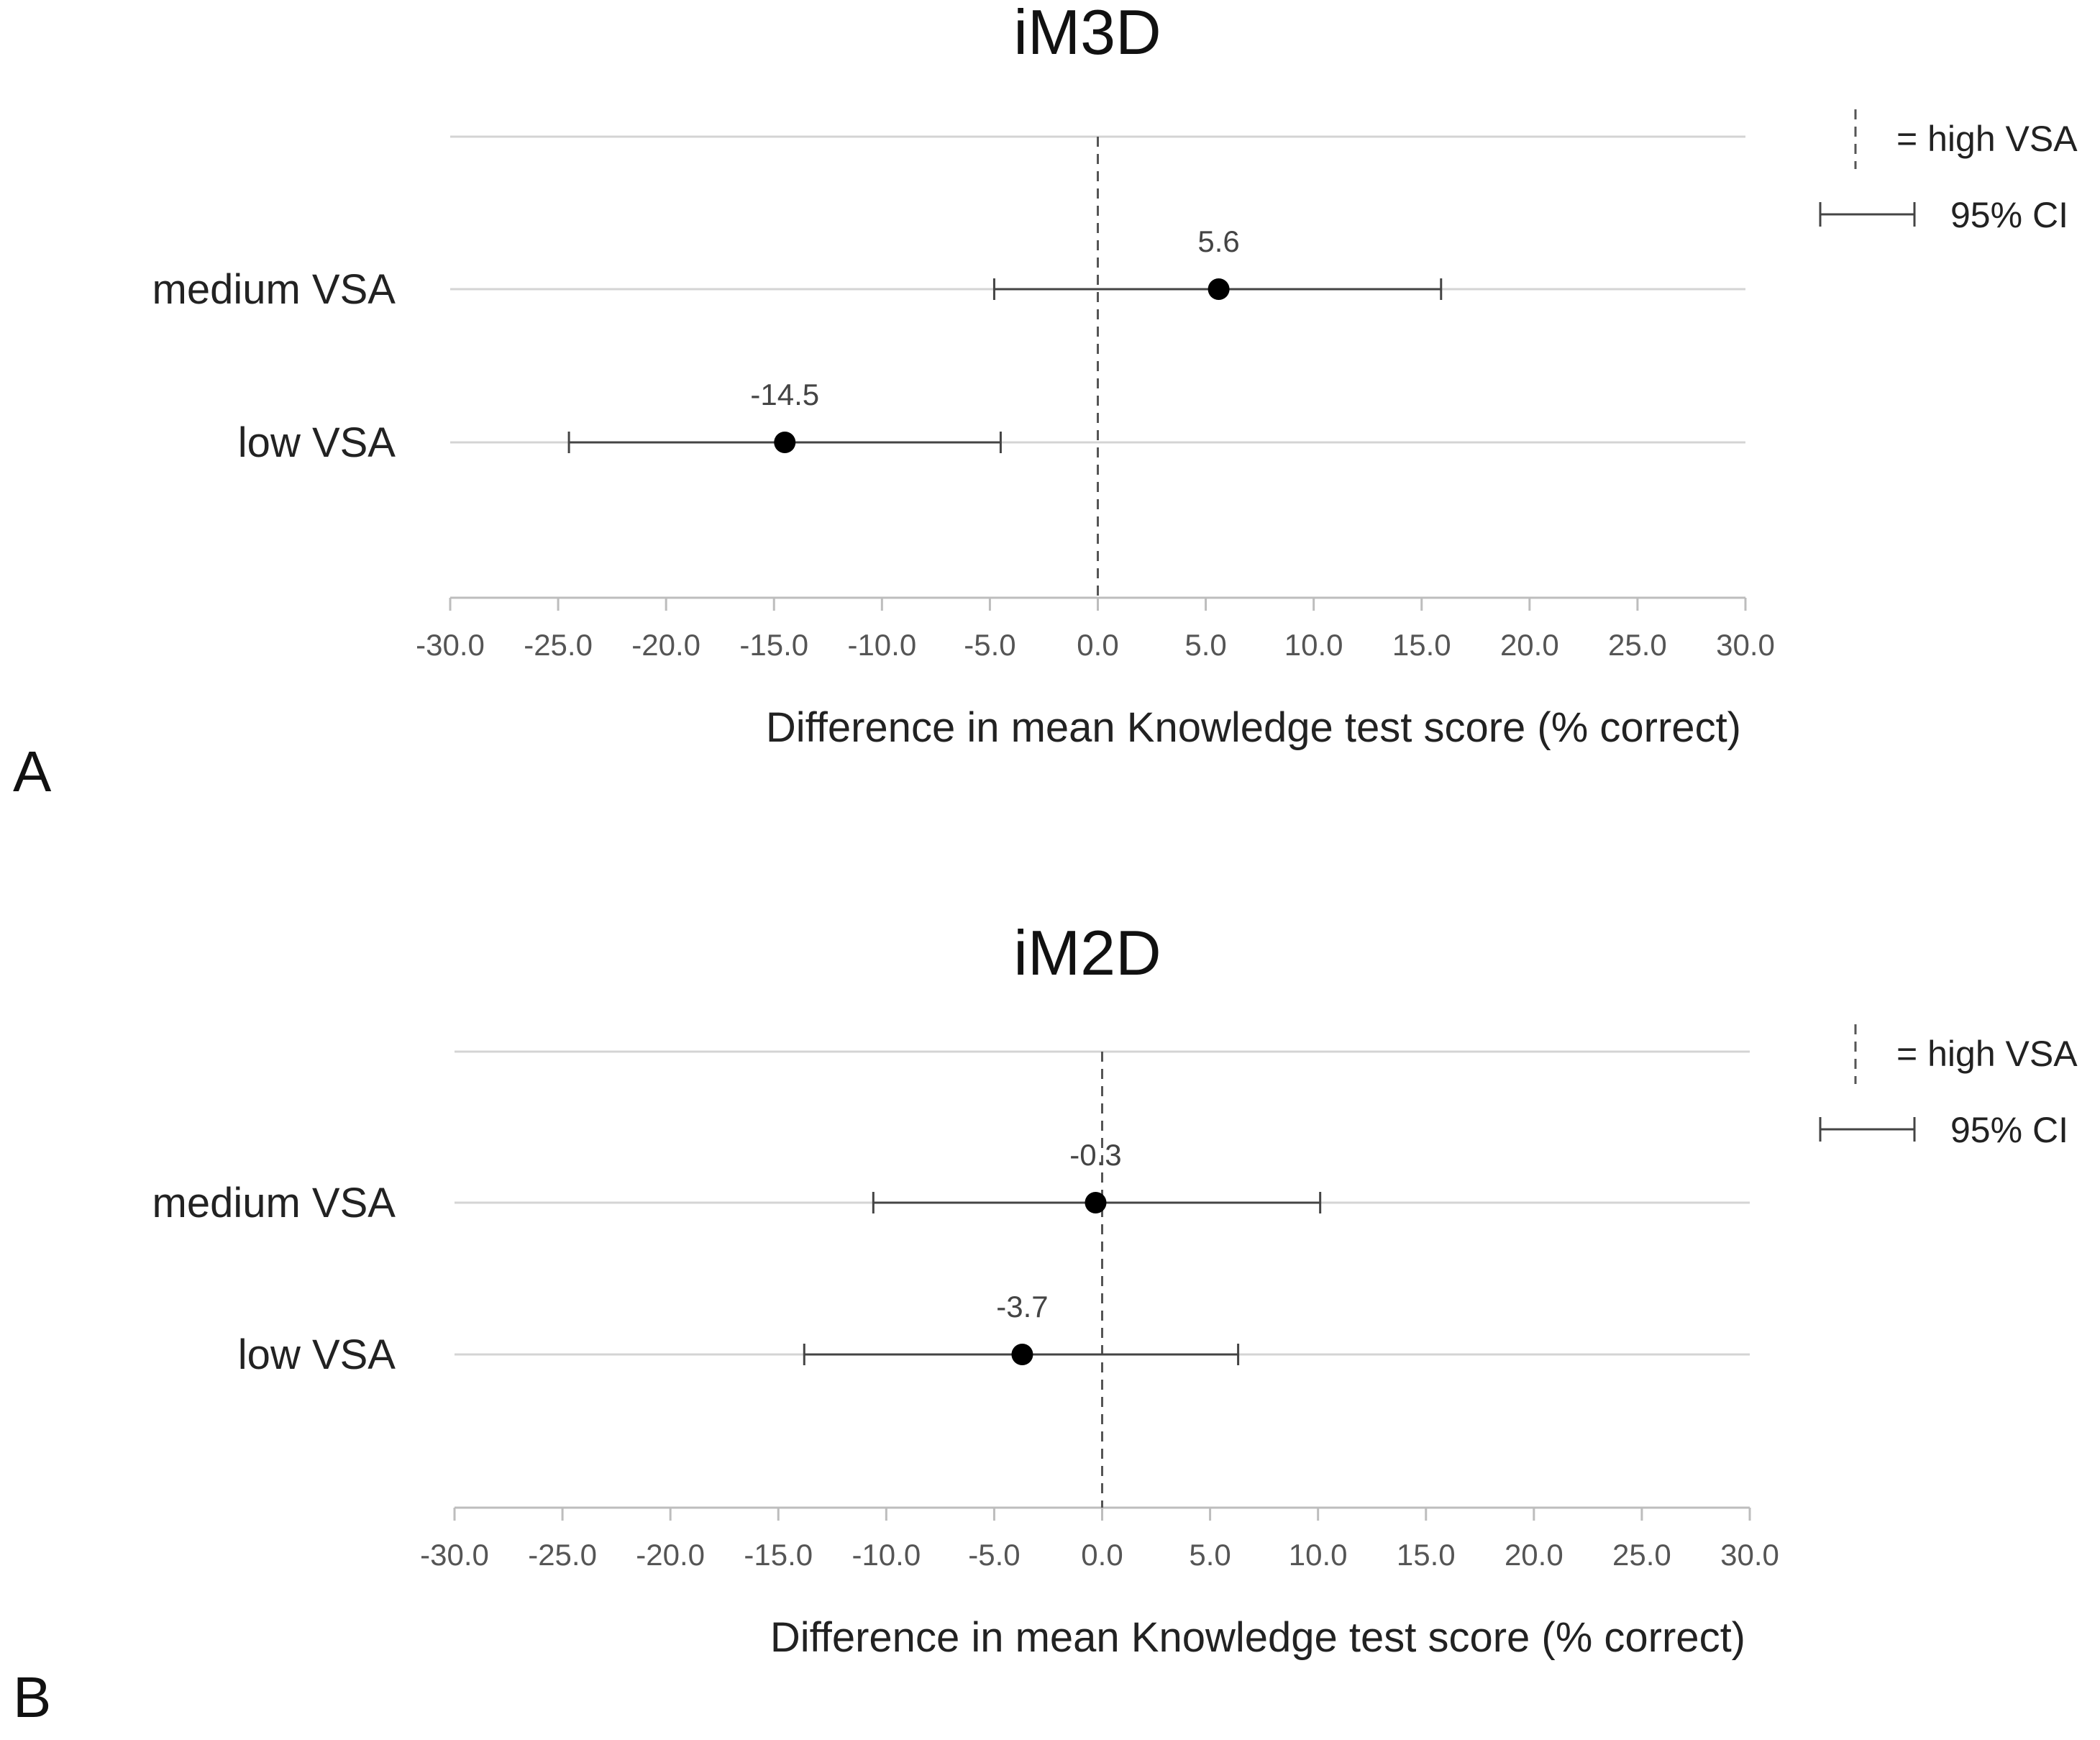 This screenshot has height=1740, width=2100. What do you see at coordinates (1987, 139) in the screenshot?
I see `panel-a-legend-reference-label: = high VSA` at bounding box center [1987, 139].